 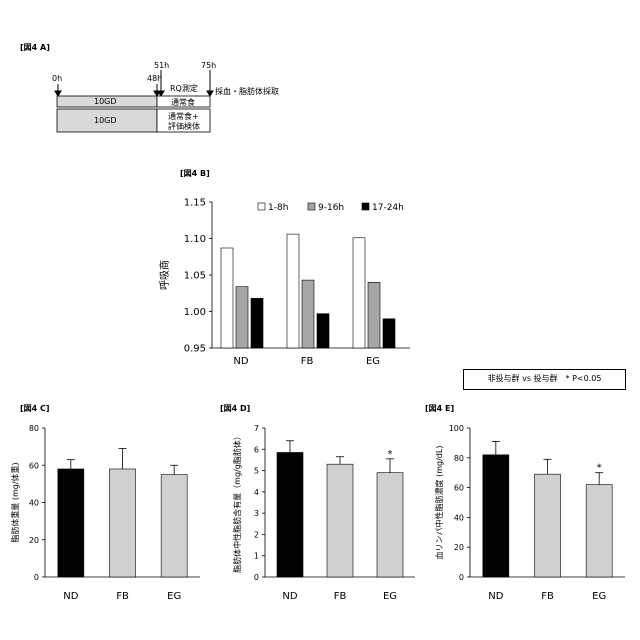 What do you see at coordinates (210, 93) in the screenshot?
I see `arrow-75h-head` at bounding box center [210, 93].